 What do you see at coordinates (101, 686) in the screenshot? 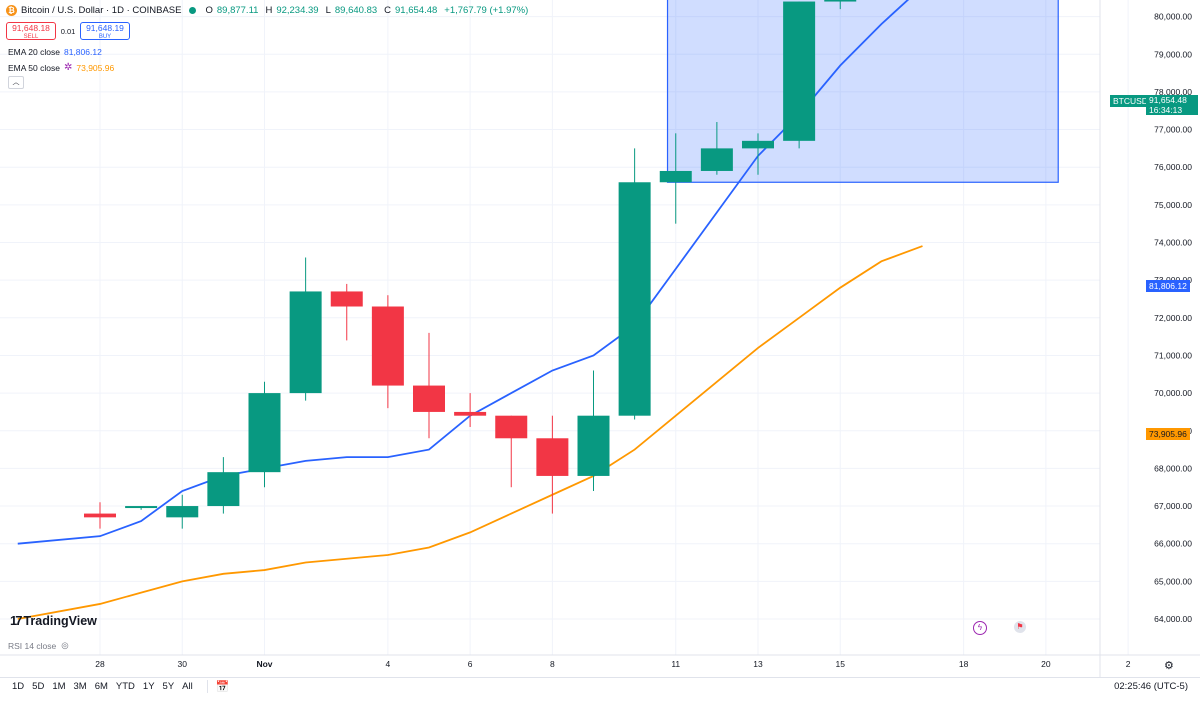
I see `tf-6m: 6M` at bounding box center [101, 686].